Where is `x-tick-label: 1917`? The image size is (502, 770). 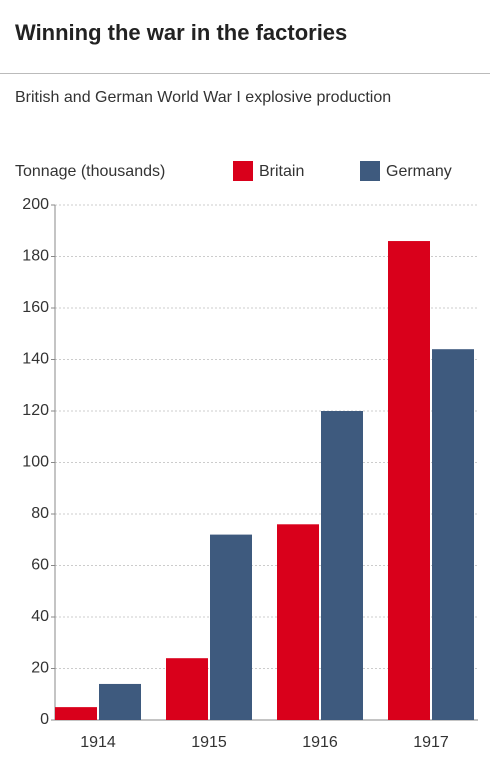 x-tick-label: 1917 is located at coordinates (431, 742).